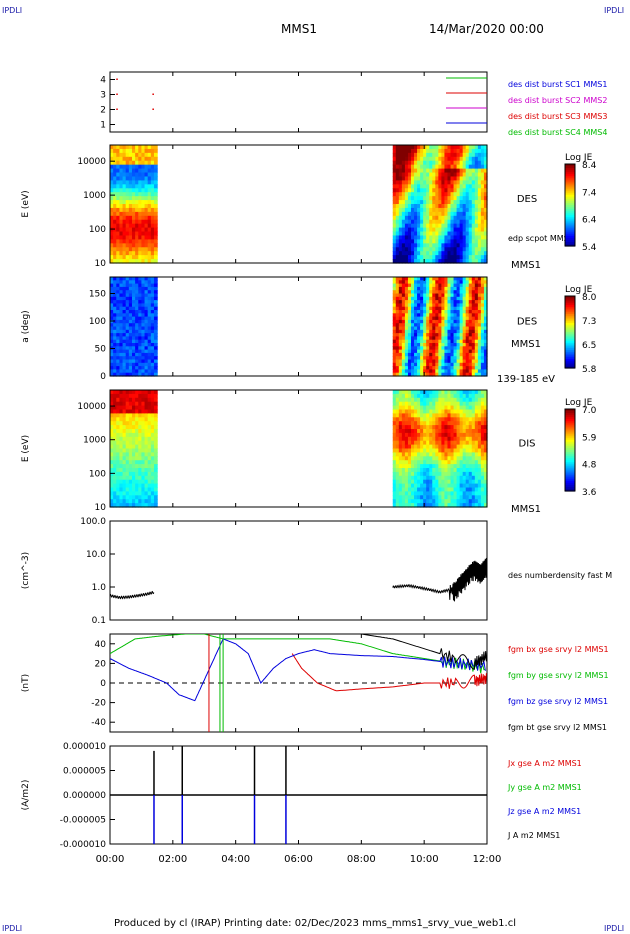 The width and height of the screenshot is (630, 934). I want to click on colorbar-title: Log JE, so click(579, 158).